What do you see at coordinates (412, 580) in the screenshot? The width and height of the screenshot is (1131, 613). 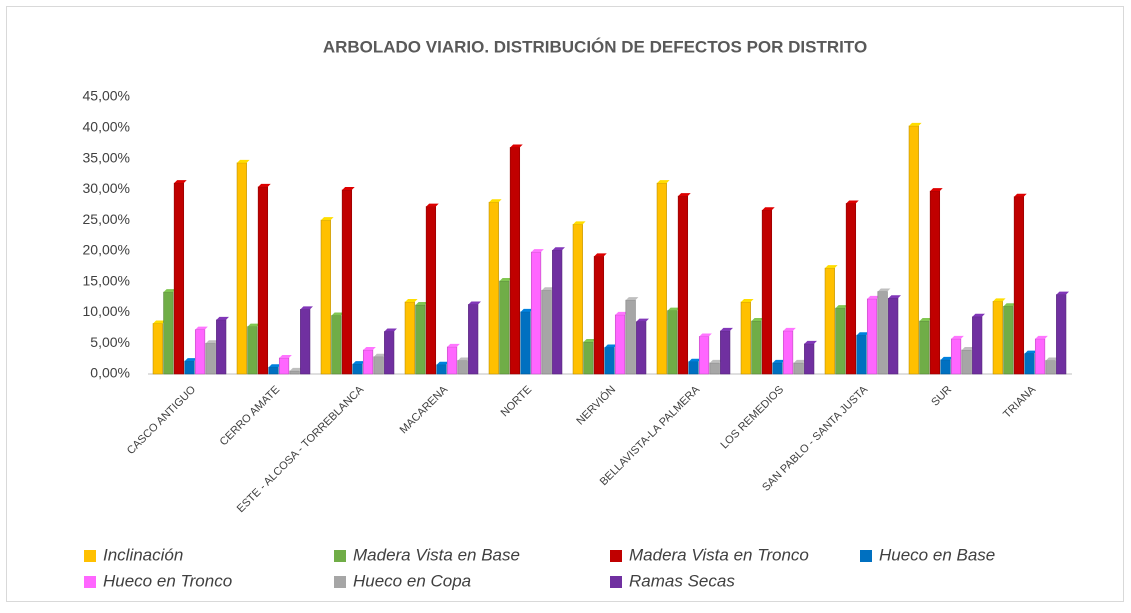 I see `legend-label: Hueco en Copa` at bounding box center [412, 580].